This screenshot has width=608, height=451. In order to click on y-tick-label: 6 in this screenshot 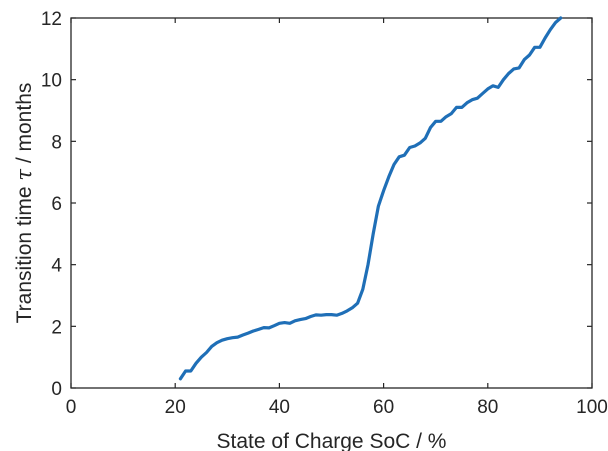, I will do `click(56, 204)`.